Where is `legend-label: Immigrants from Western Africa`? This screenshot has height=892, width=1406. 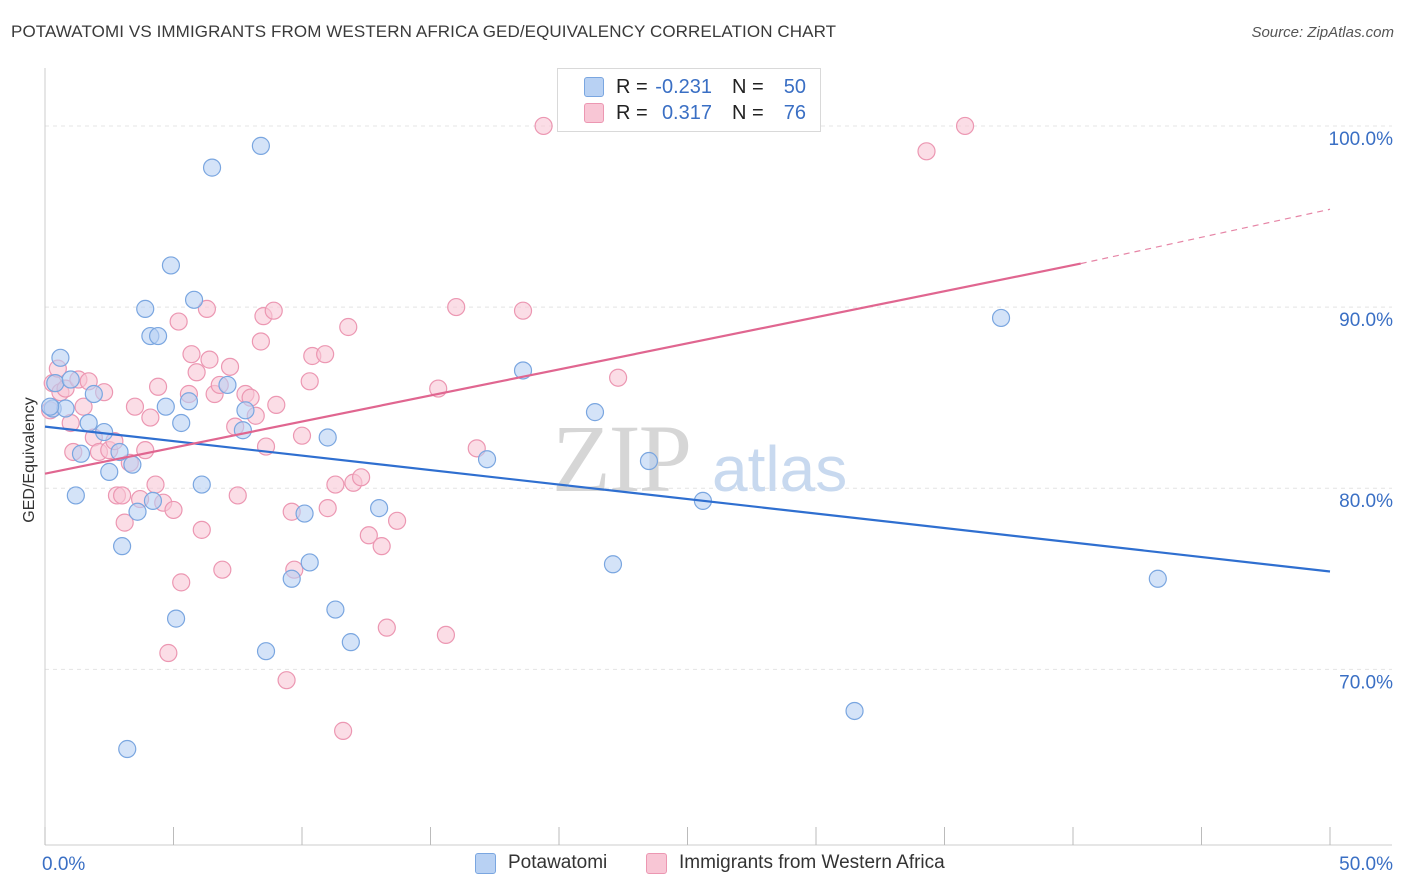 legend-label: Immigrants from Western Africa is located at coordinates (812, 862).